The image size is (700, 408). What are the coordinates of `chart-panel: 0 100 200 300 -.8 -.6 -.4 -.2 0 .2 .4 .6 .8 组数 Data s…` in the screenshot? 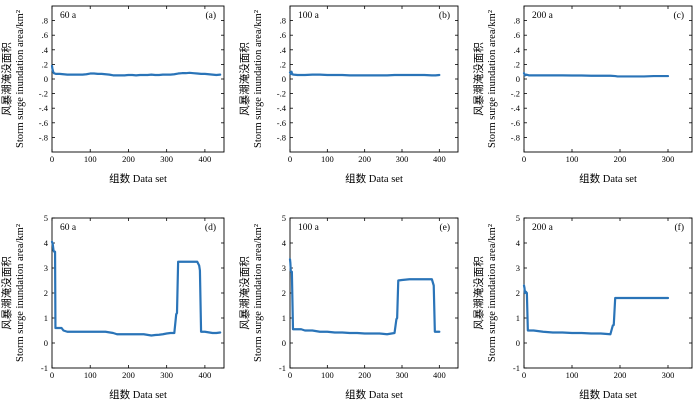 It's located at (582, 95).